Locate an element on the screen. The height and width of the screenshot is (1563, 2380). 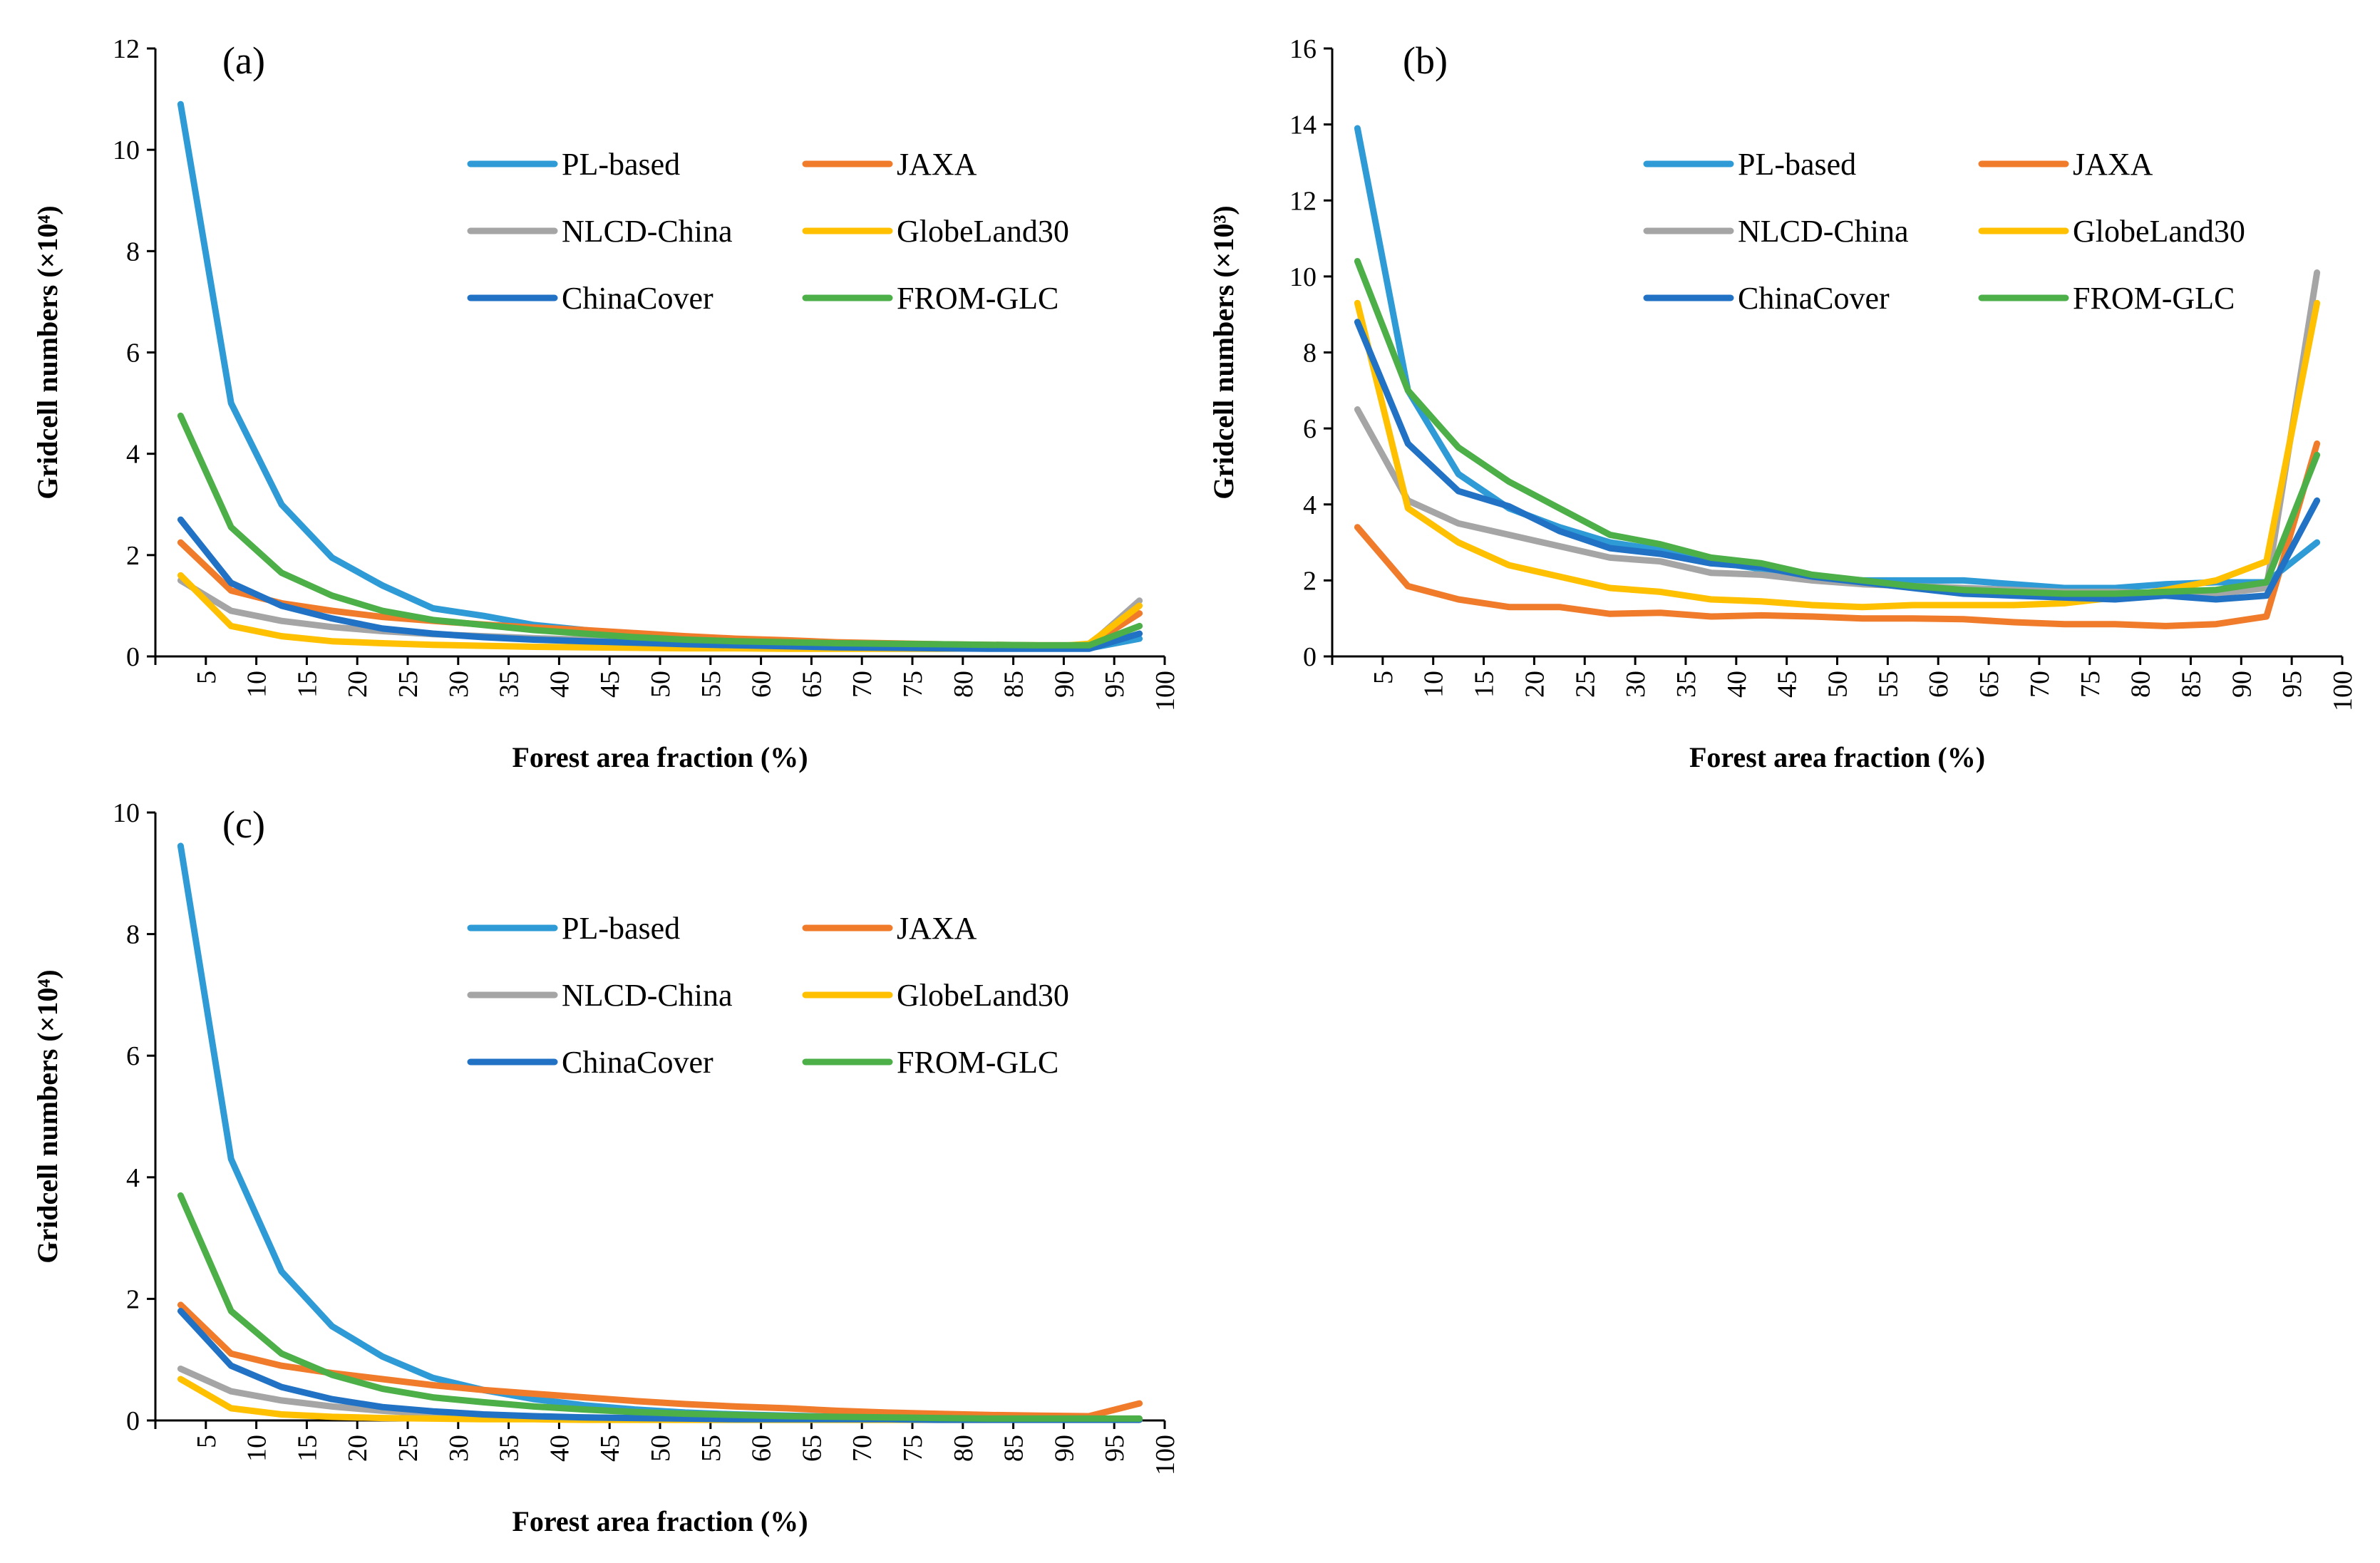
x-tick-label: 100 is located at coordinates (1165, 691).